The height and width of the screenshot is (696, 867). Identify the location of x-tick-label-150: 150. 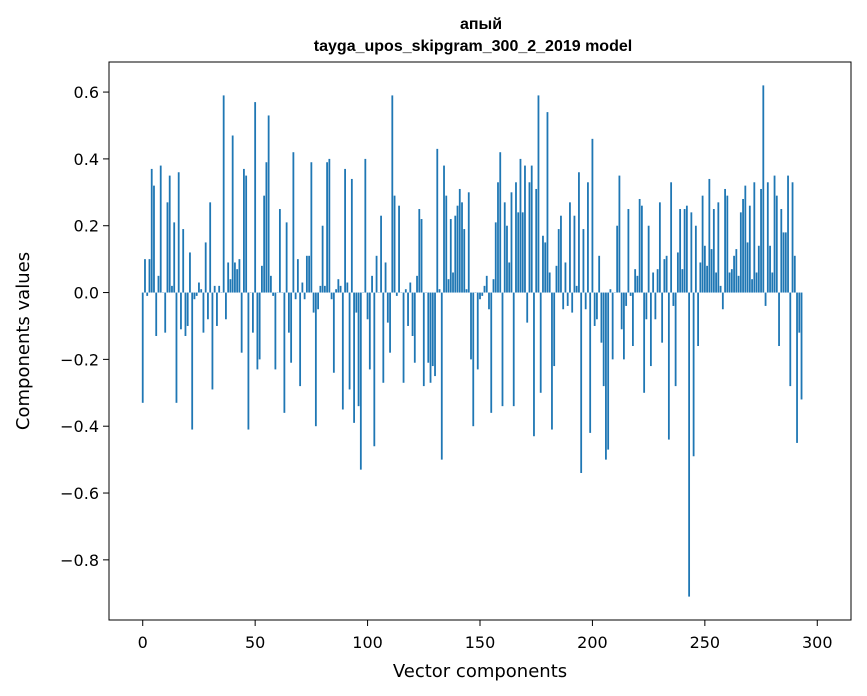
(480, 642).